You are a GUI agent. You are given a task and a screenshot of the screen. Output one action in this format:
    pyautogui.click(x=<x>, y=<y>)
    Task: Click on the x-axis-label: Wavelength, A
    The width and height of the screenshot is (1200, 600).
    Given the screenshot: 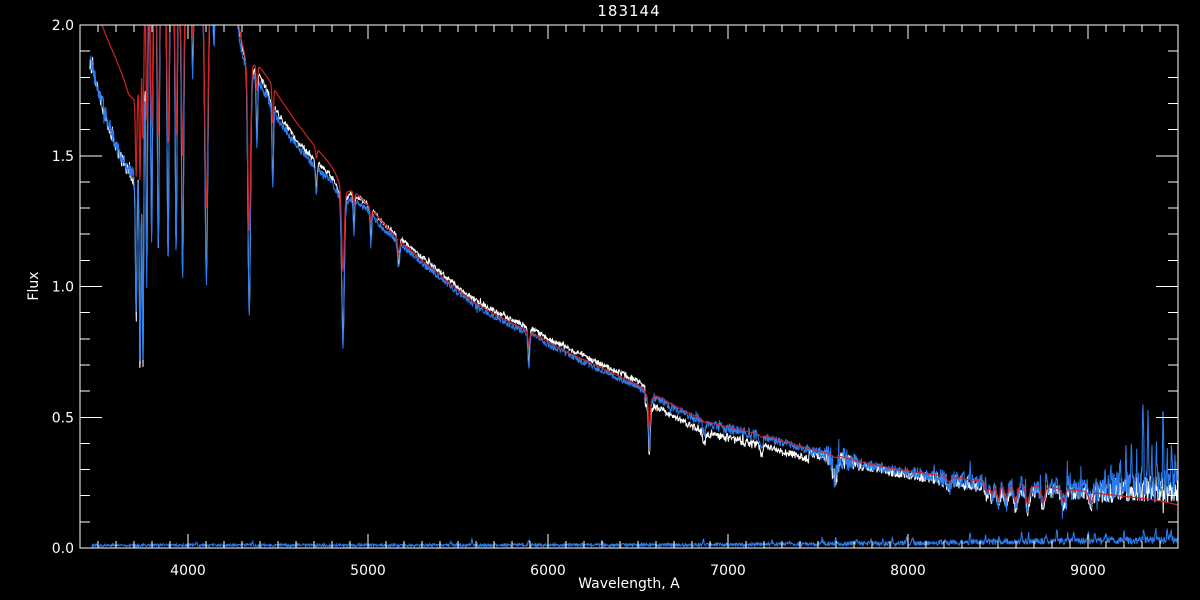 What is the action you would take?
    pyautogui.click(x=629, y=584)
    